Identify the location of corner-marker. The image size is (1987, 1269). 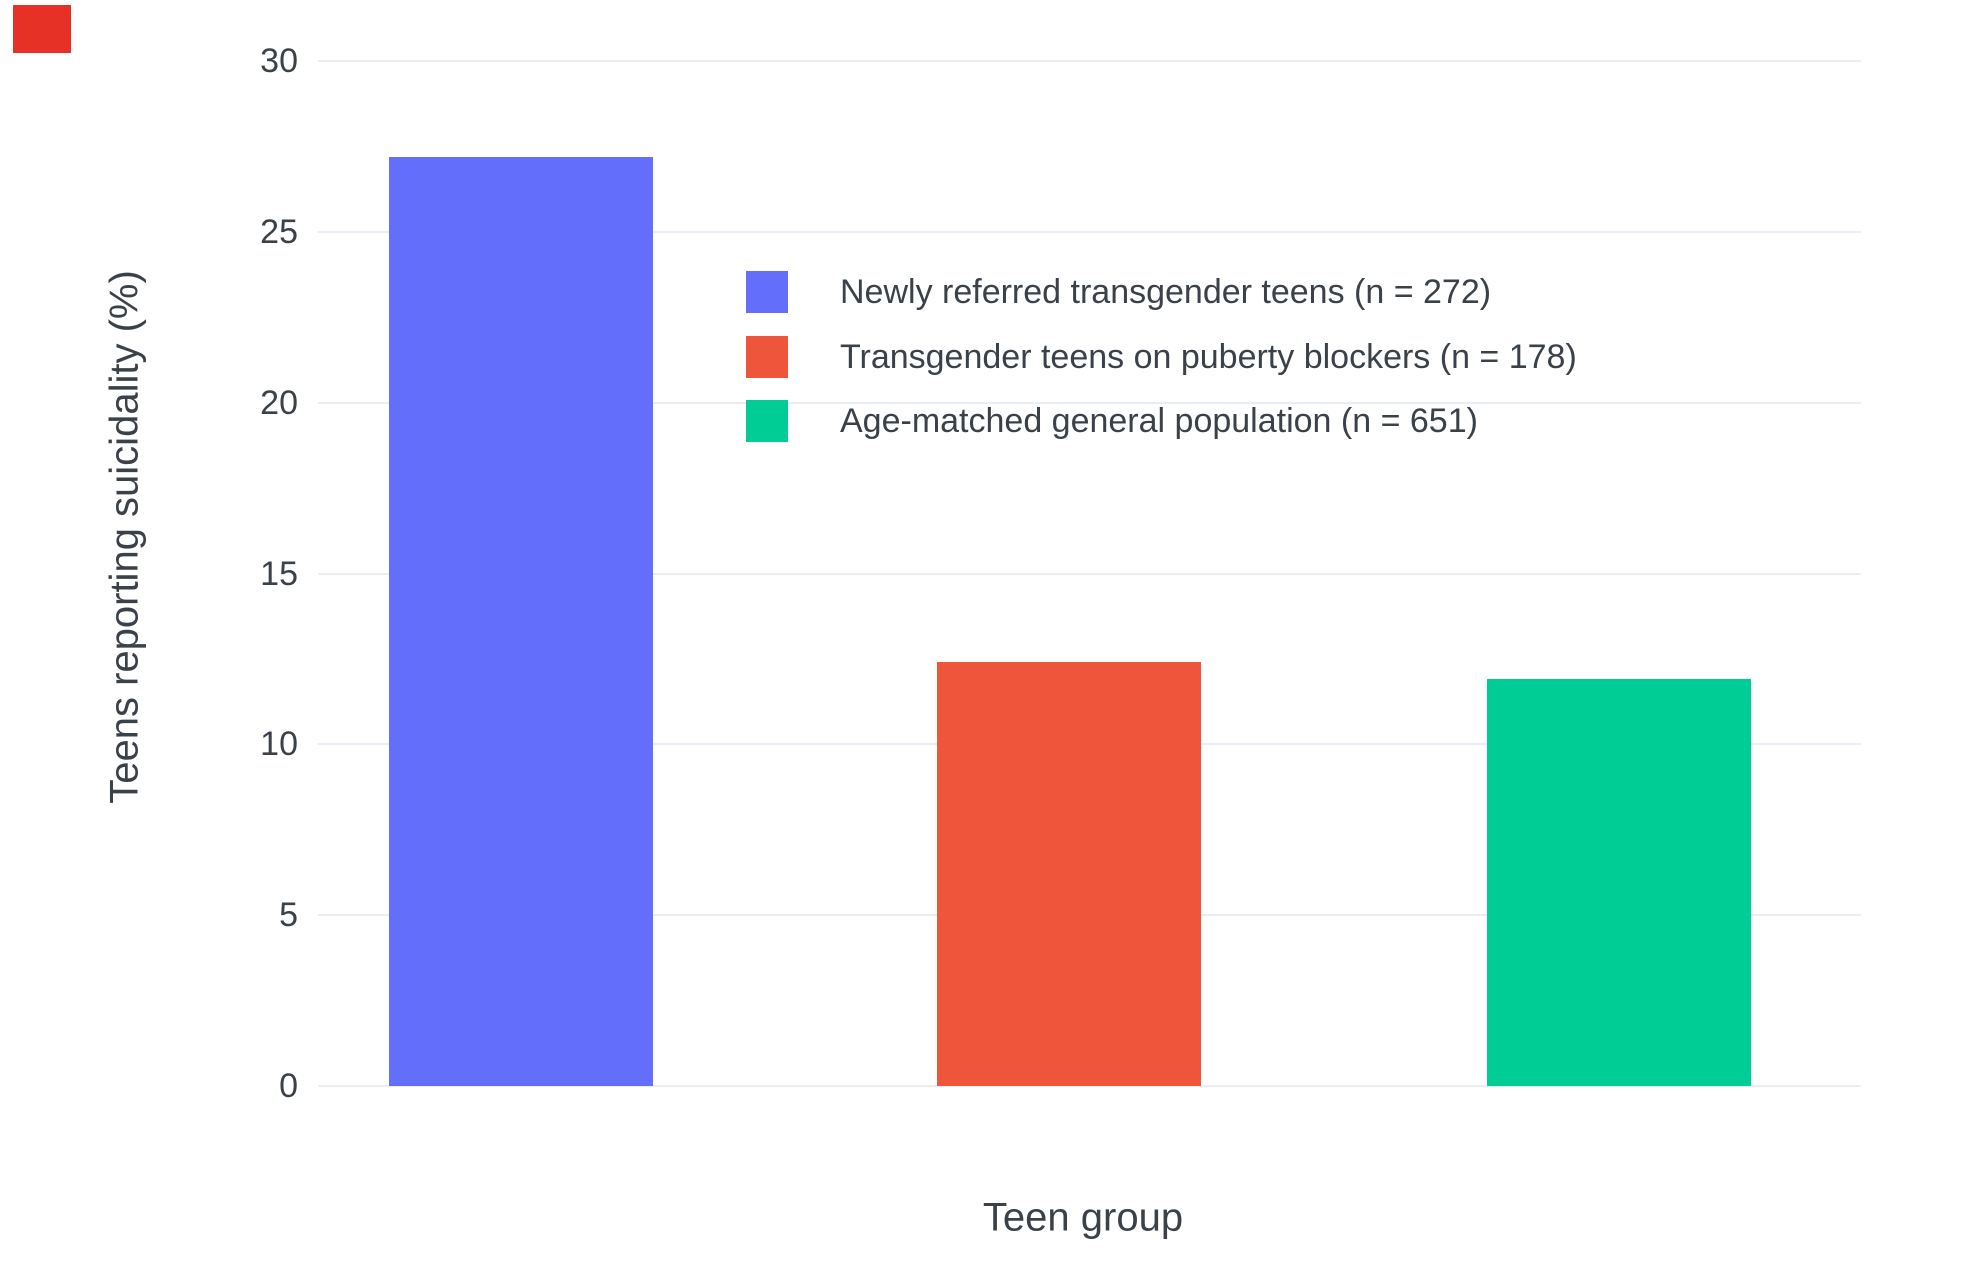
(42, 29).